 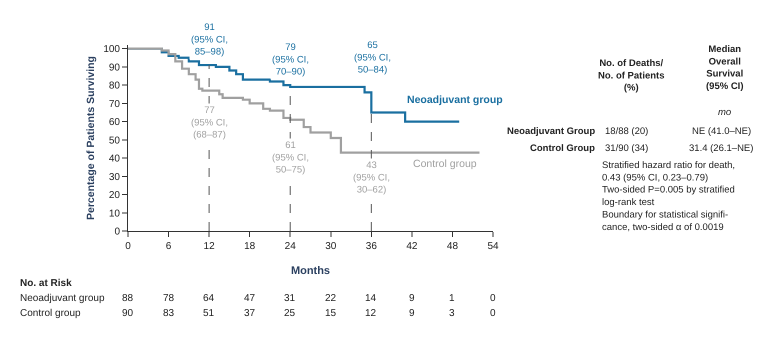 What do you see at coordinates (114, 86) in the screenshot?
I see `y-tick-label: 80` at bounding box center [114, 86].